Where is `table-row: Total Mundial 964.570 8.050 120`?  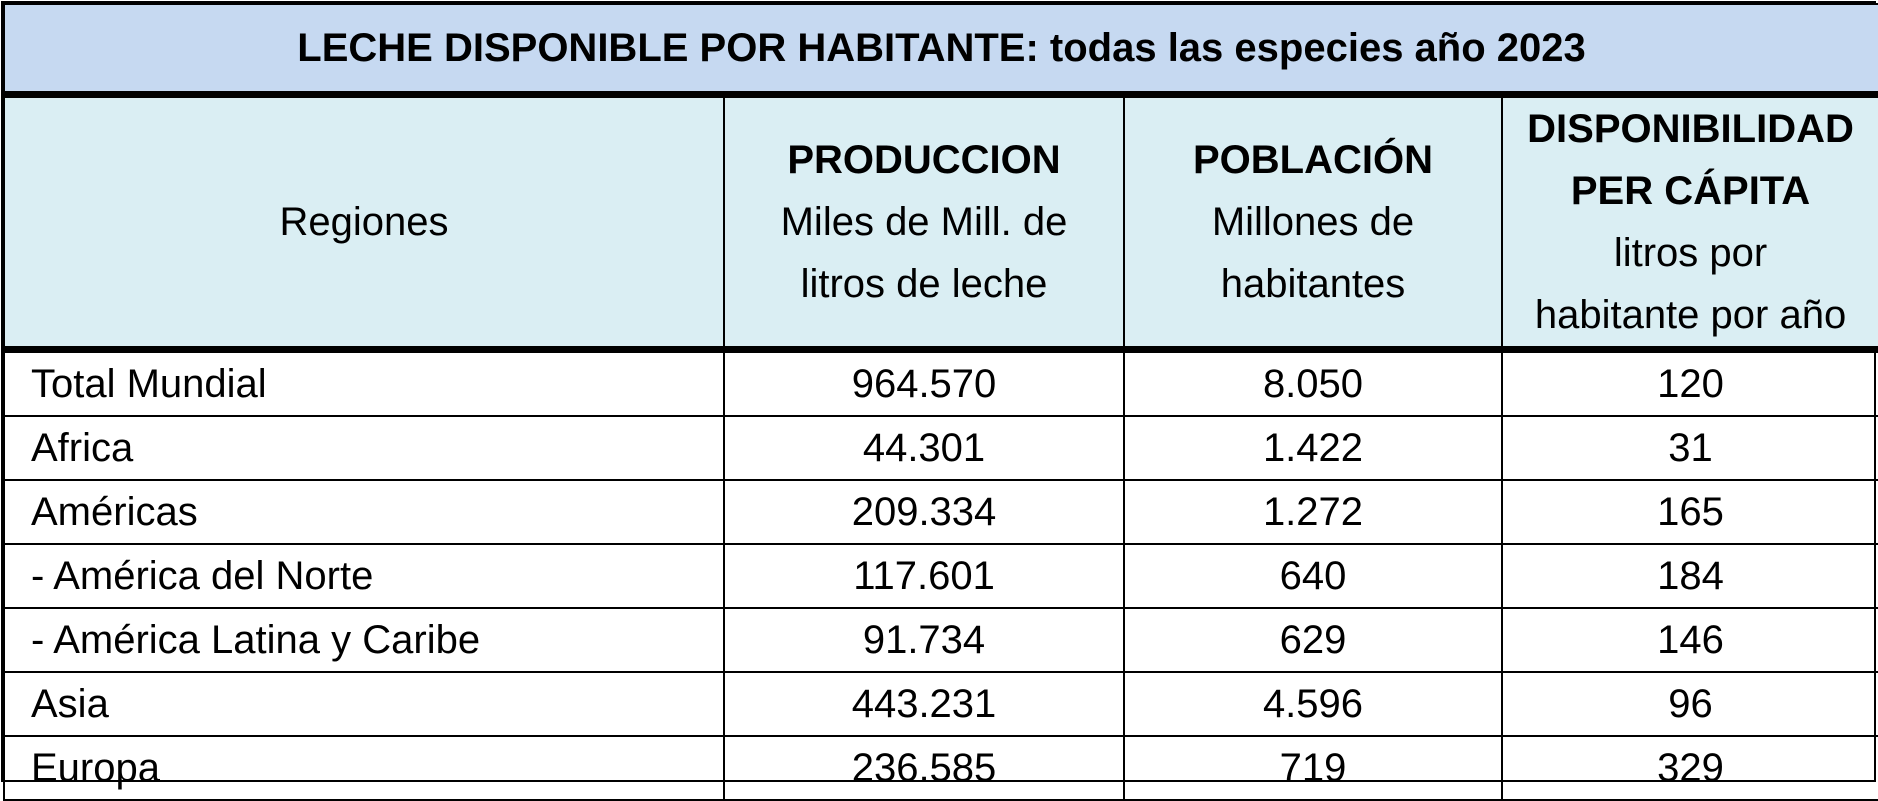
table-row: Total Mundial 964.570 8.050 120 is located at coordinates (940, 382).